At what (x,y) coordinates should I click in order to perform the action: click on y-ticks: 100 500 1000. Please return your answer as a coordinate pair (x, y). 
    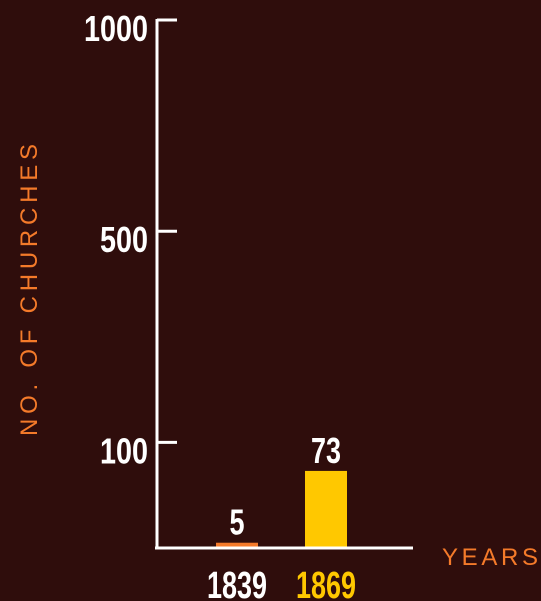
    Looking at the image, I should click on (130, 239).